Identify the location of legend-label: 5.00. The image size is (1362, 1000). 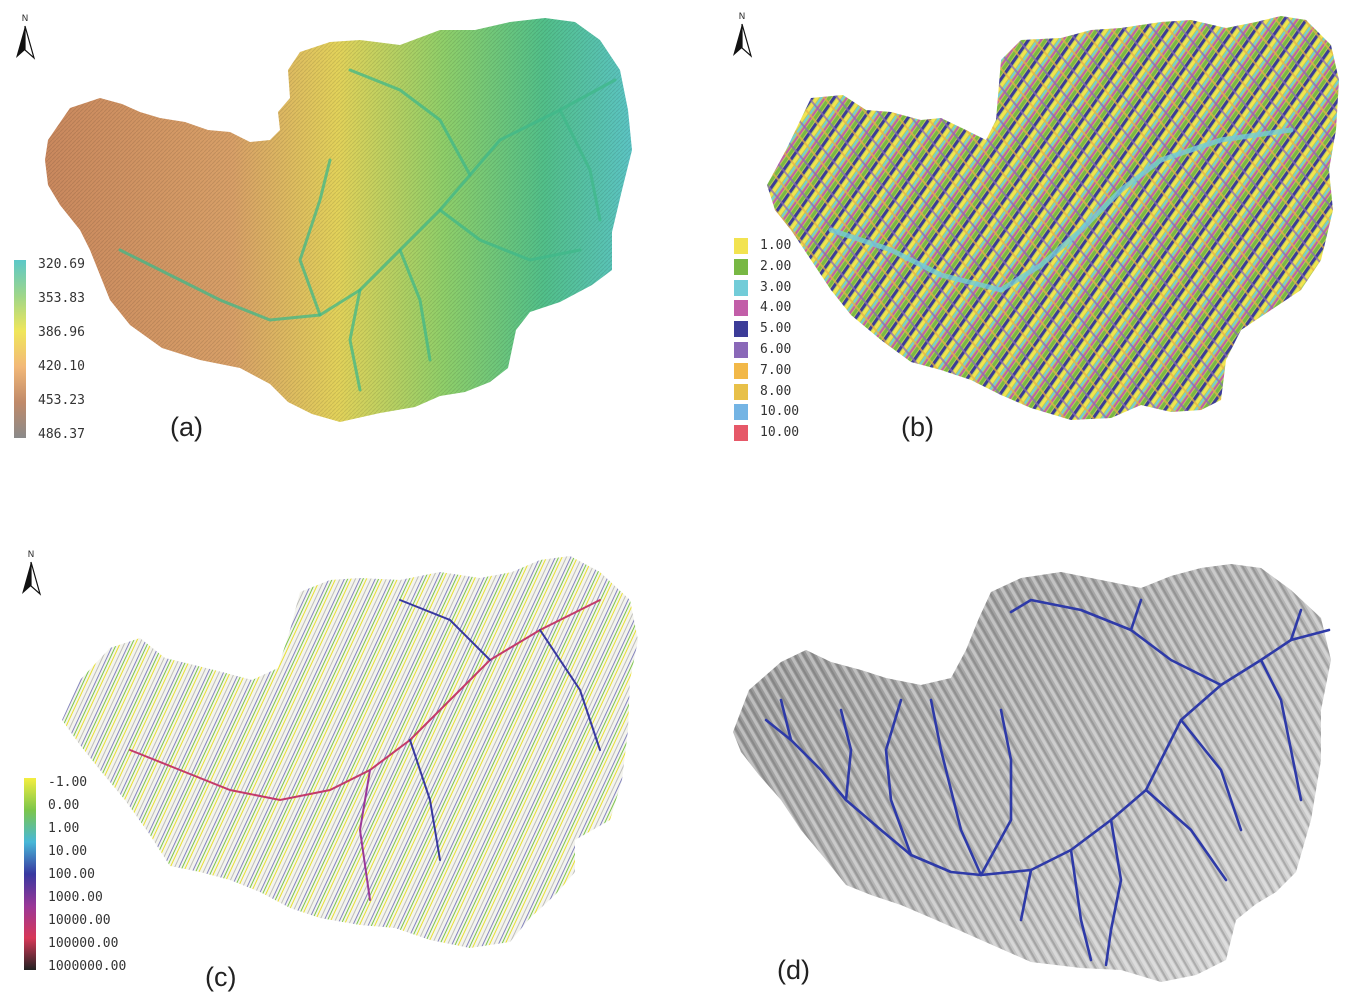
(776, 329).